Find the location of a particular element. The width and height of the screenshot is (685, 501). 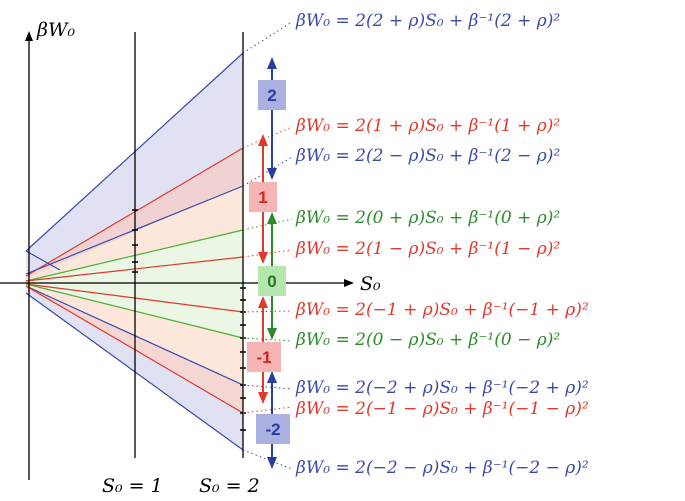

leader-red-1-minus is located at coordinates (267, 253).